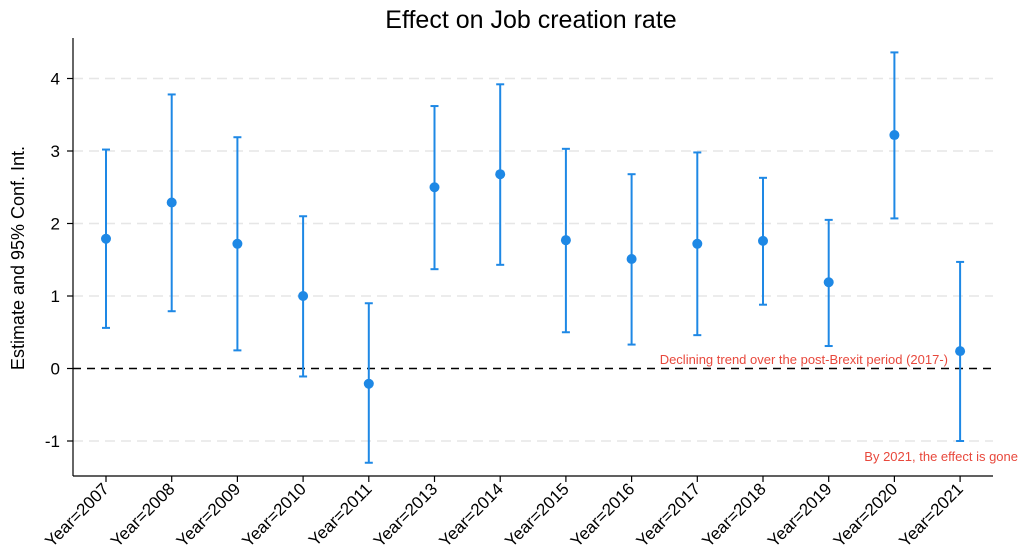 The image size is (1022, 559). What do you see at coordinates (340, 514) in the screenshot?
I see `x-tick-label-5: Year=2011` at bounding box center [340, 514].